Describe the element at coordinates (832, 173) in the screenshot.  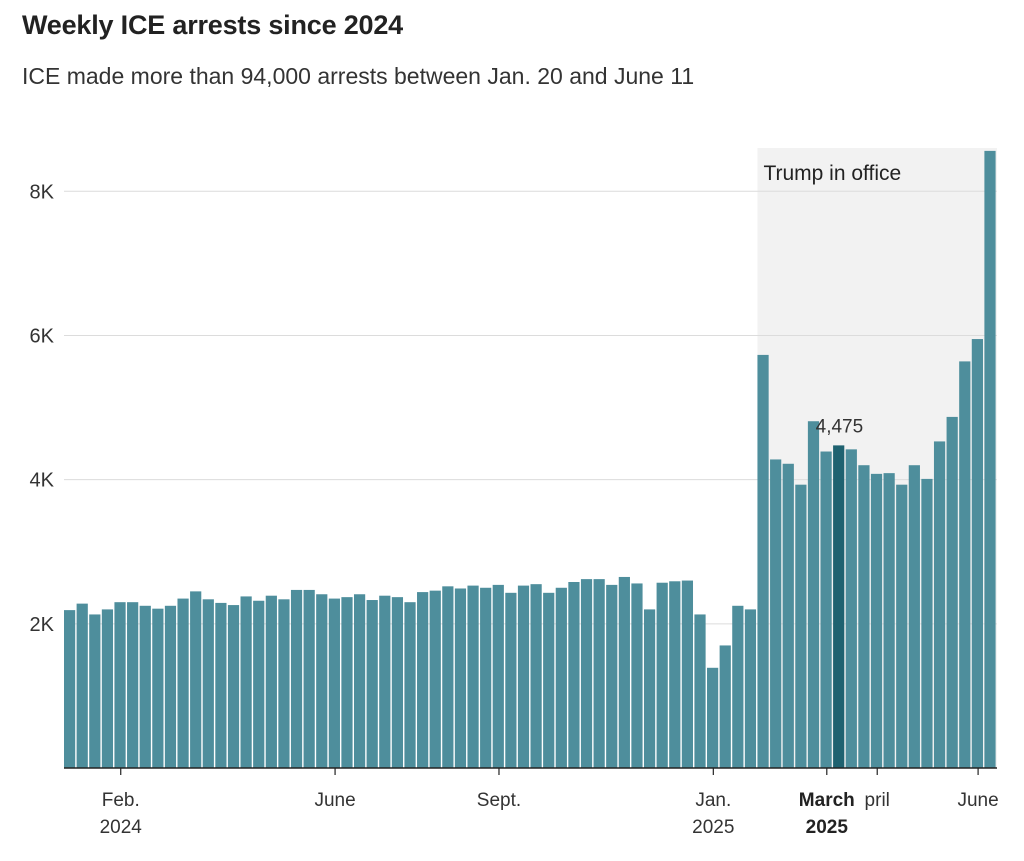
I see `shaded-region-label: Trump in office` at that location.